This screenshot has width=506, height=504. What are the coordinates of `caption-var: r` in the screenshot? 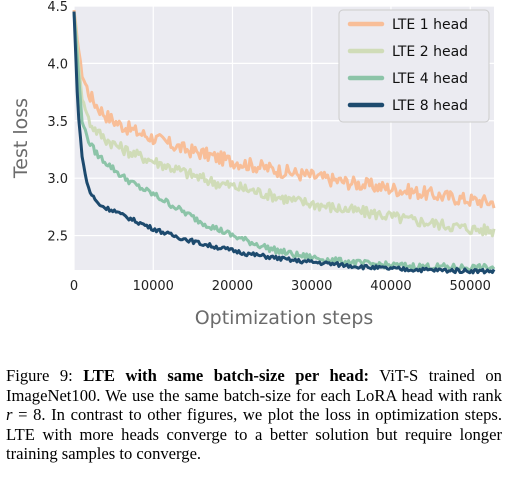 It's located at (9, 415).